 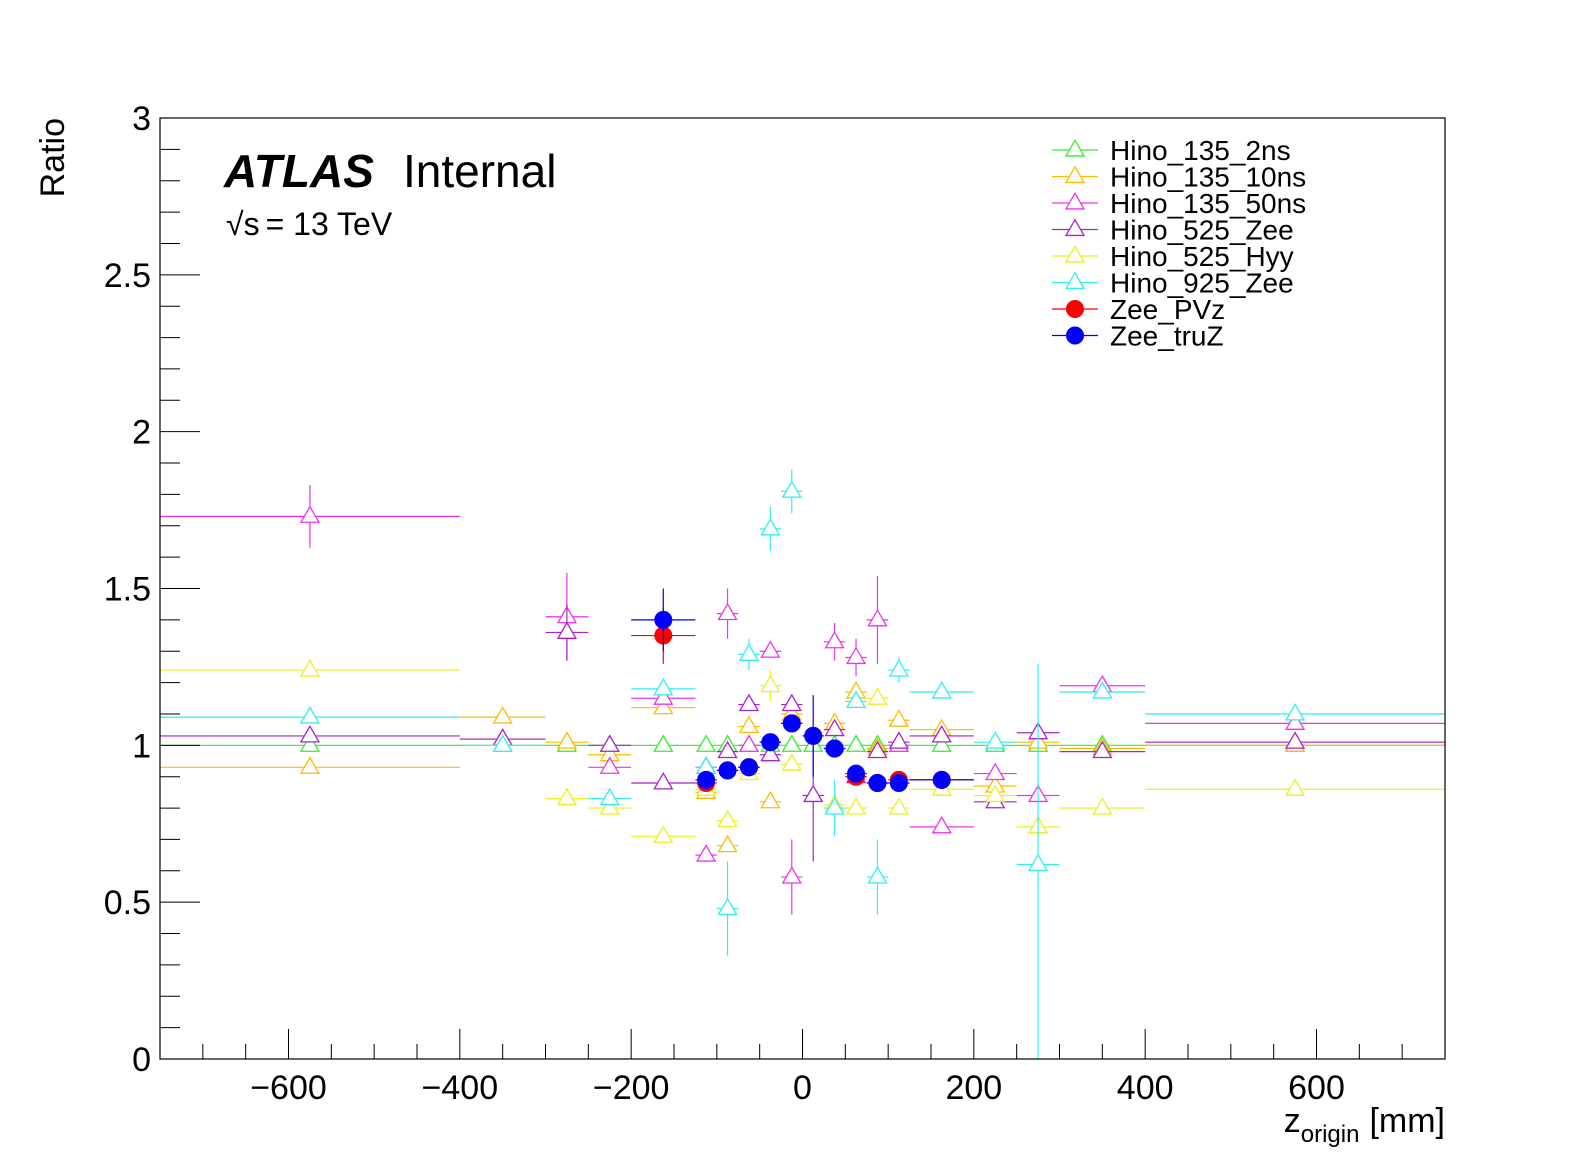 What do you see at coordinates (141, 746) in the screenshot?
I see `y-tick-label: 1` at bounding box center [141, 746].